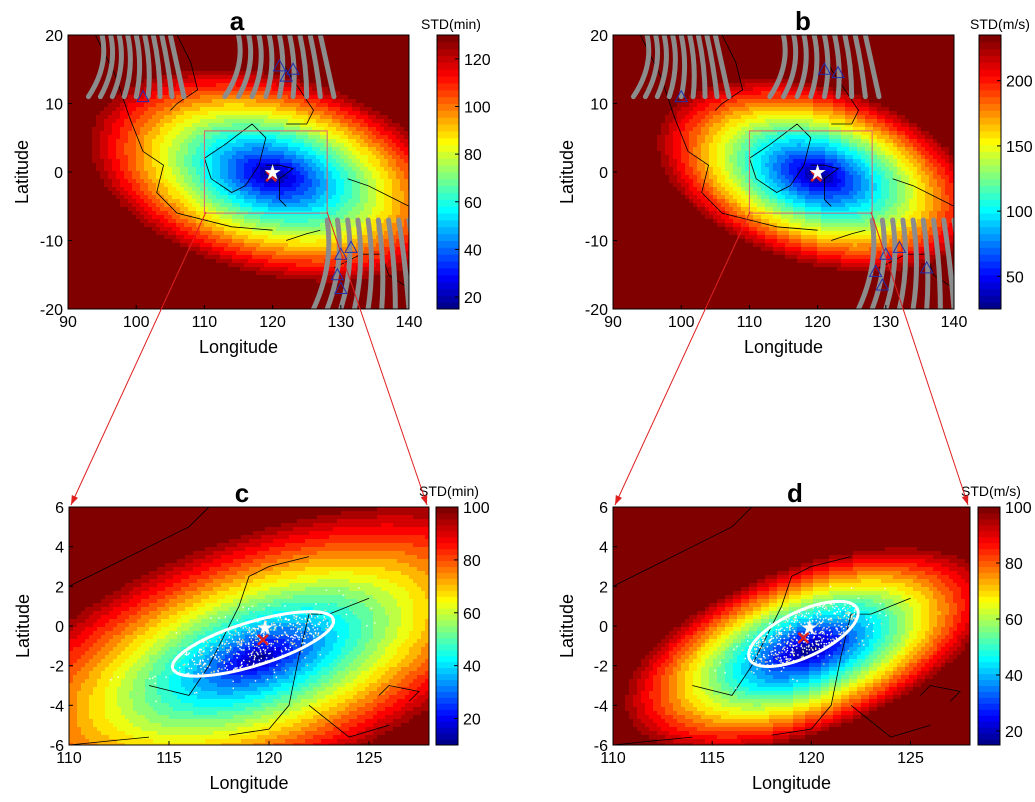  I want to click on y-tick-label: -4, so click(57, 706).